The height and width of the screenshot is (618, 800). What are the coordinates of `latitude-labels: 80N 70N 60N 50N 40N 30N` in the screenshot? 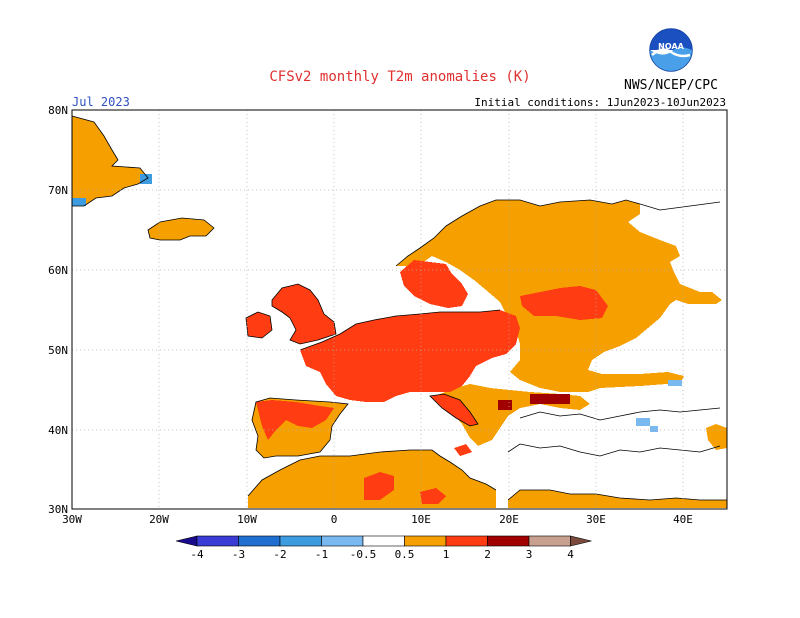 It's located at (58, 310).